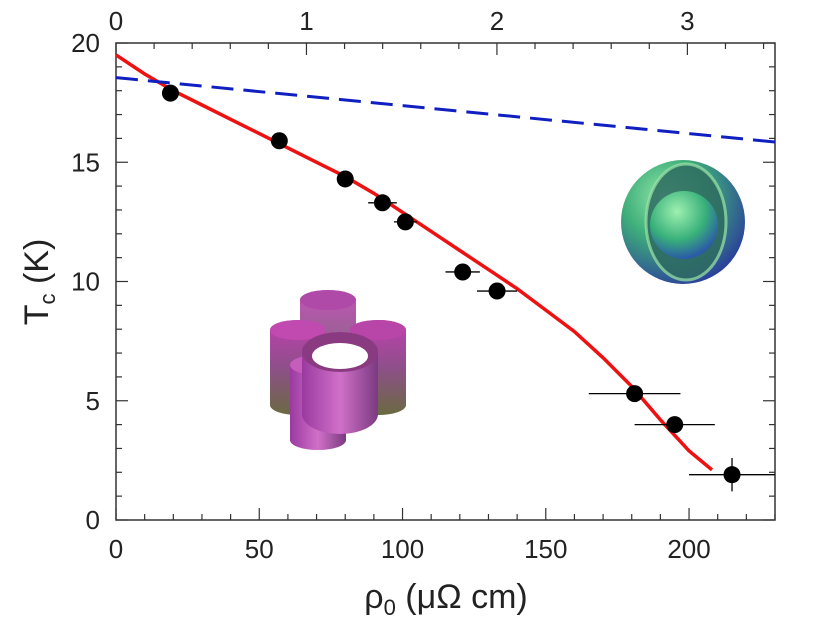 The width and height of the screenshot is (821, 621). I want to click on y-tick-label: 15, so click(85, 162).